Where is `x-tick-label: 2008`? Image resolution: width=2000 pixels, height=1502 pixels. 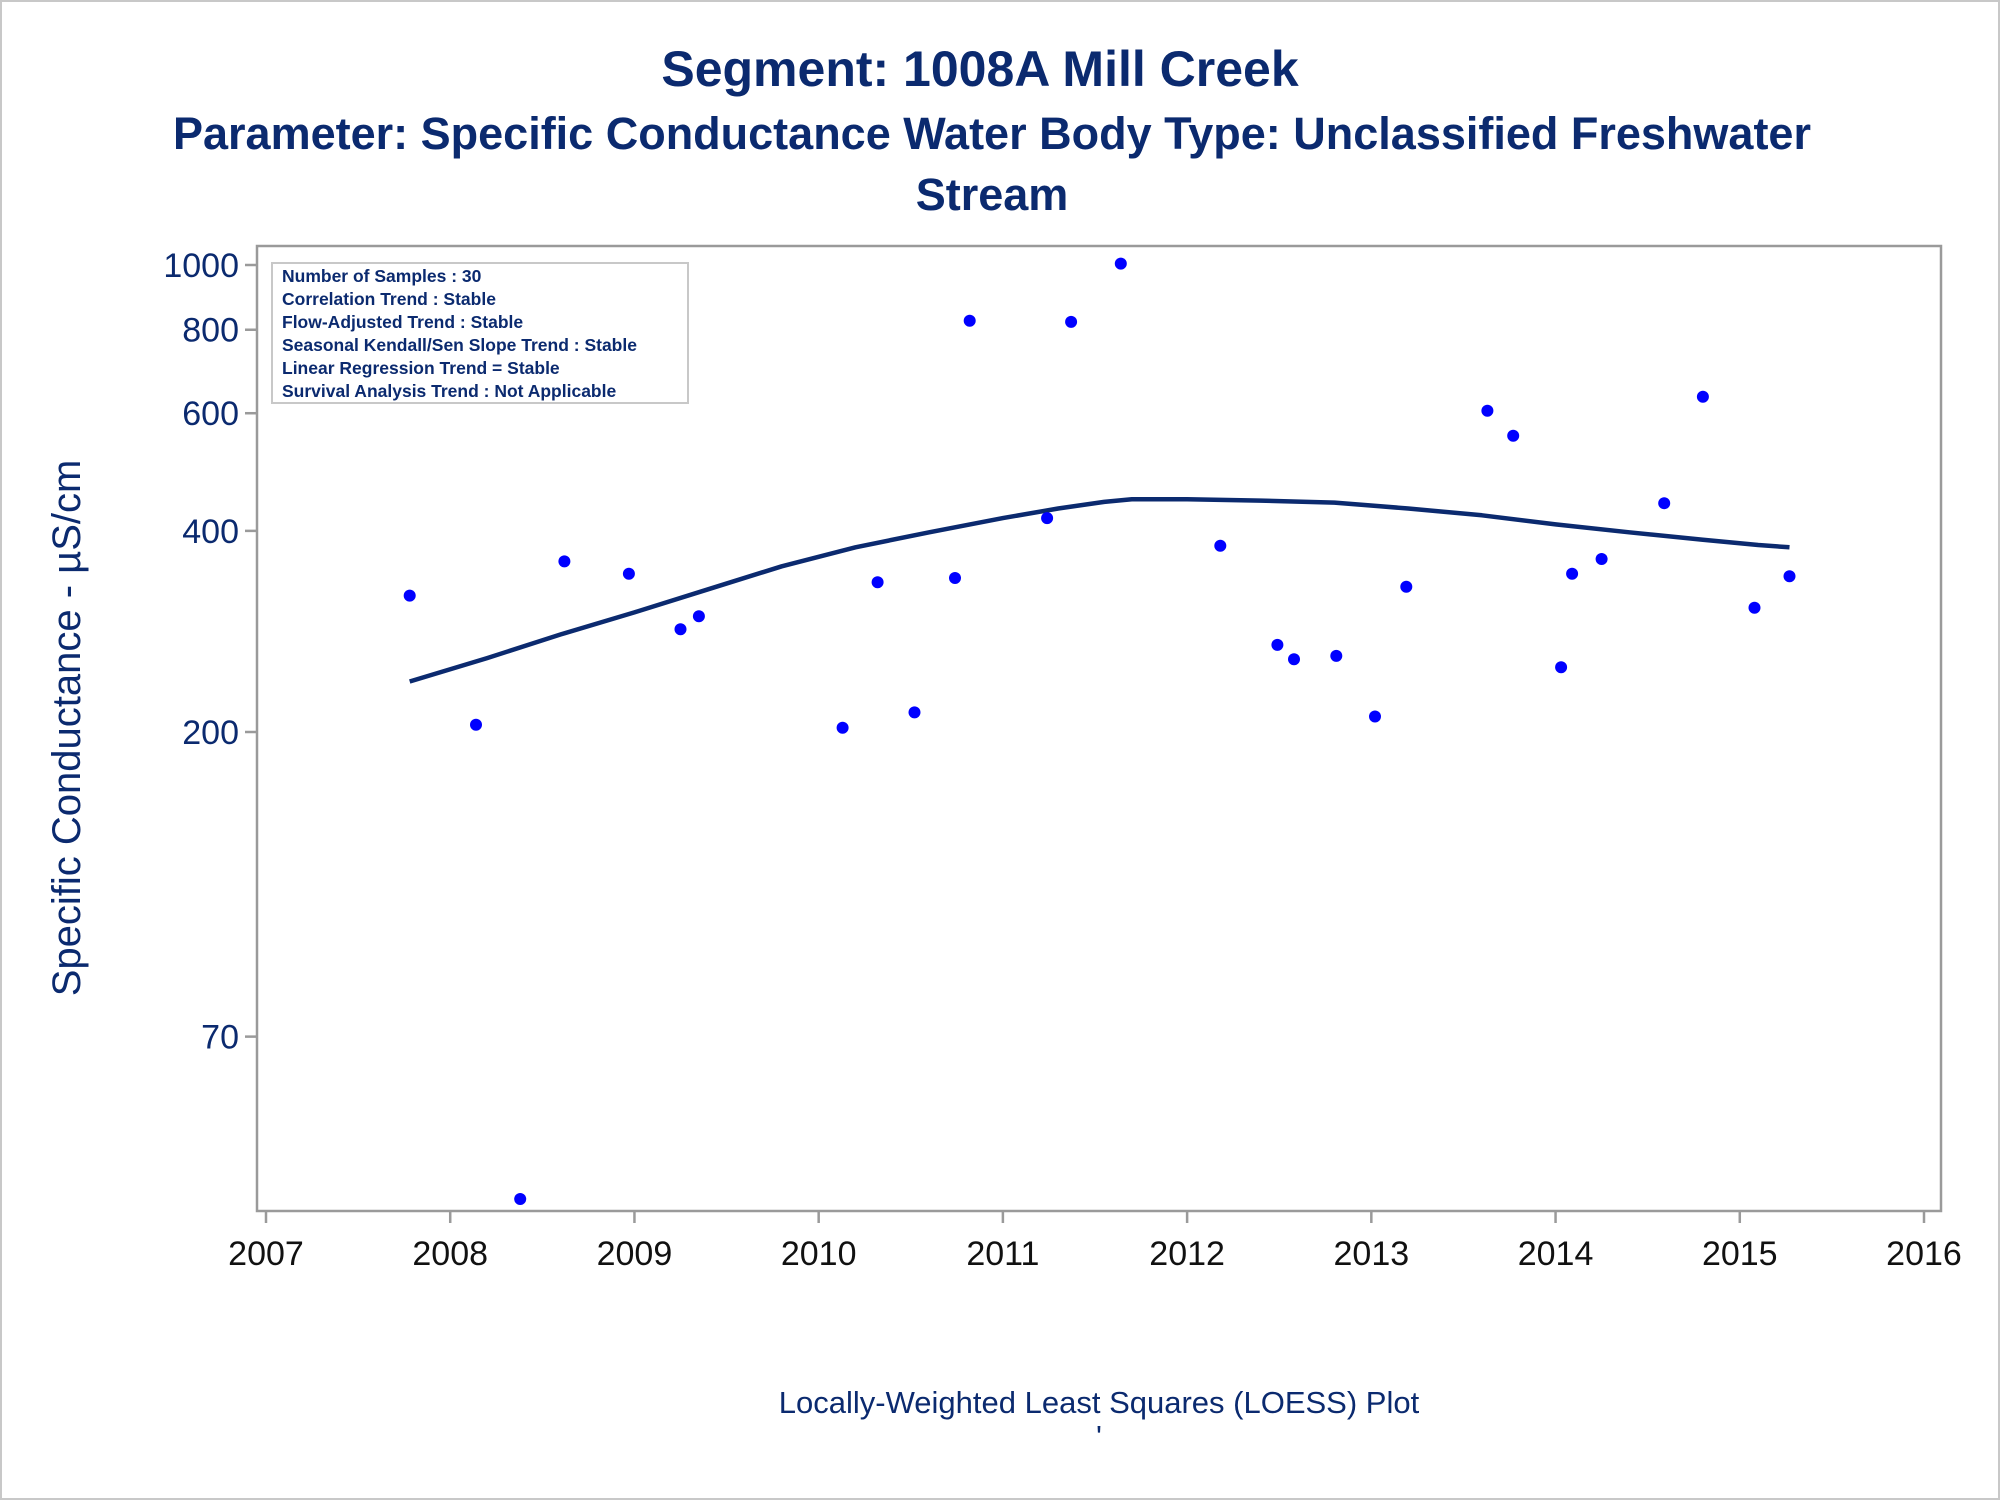 x-tick-label: 2008 is located at coordinates (450, 1254).